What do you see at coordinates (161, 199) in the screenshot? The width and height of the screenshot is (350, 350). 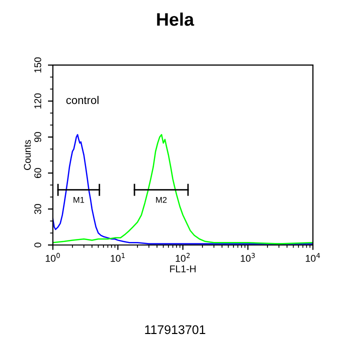 I see `series-label: M2` at bounding box center [161, 199].